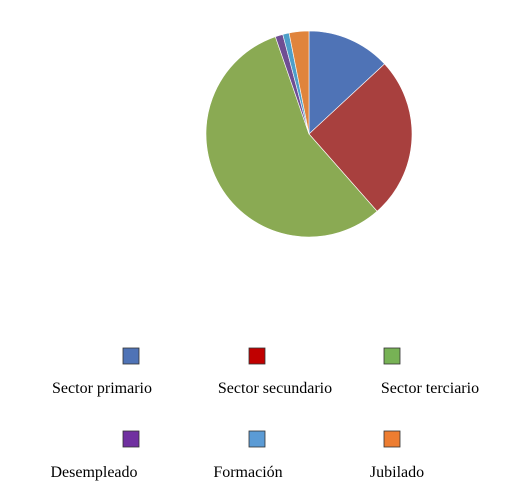 Image resolution: width=510 pixels, height=503 pixels. I want to click on pie-slice-jubilado, so click(299, 82).